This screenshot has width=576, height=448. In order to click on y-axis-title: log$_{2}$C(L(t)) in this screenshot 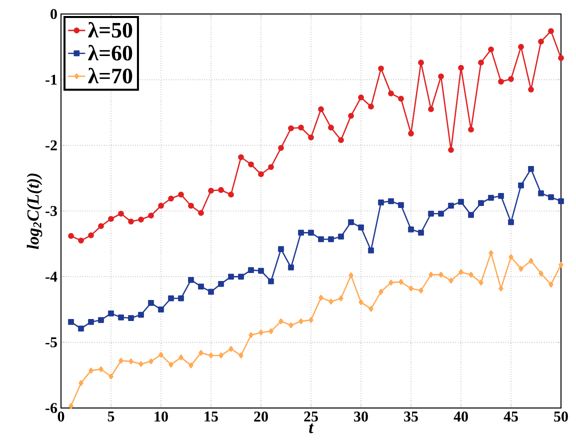, I will do `click(34, 212)`.